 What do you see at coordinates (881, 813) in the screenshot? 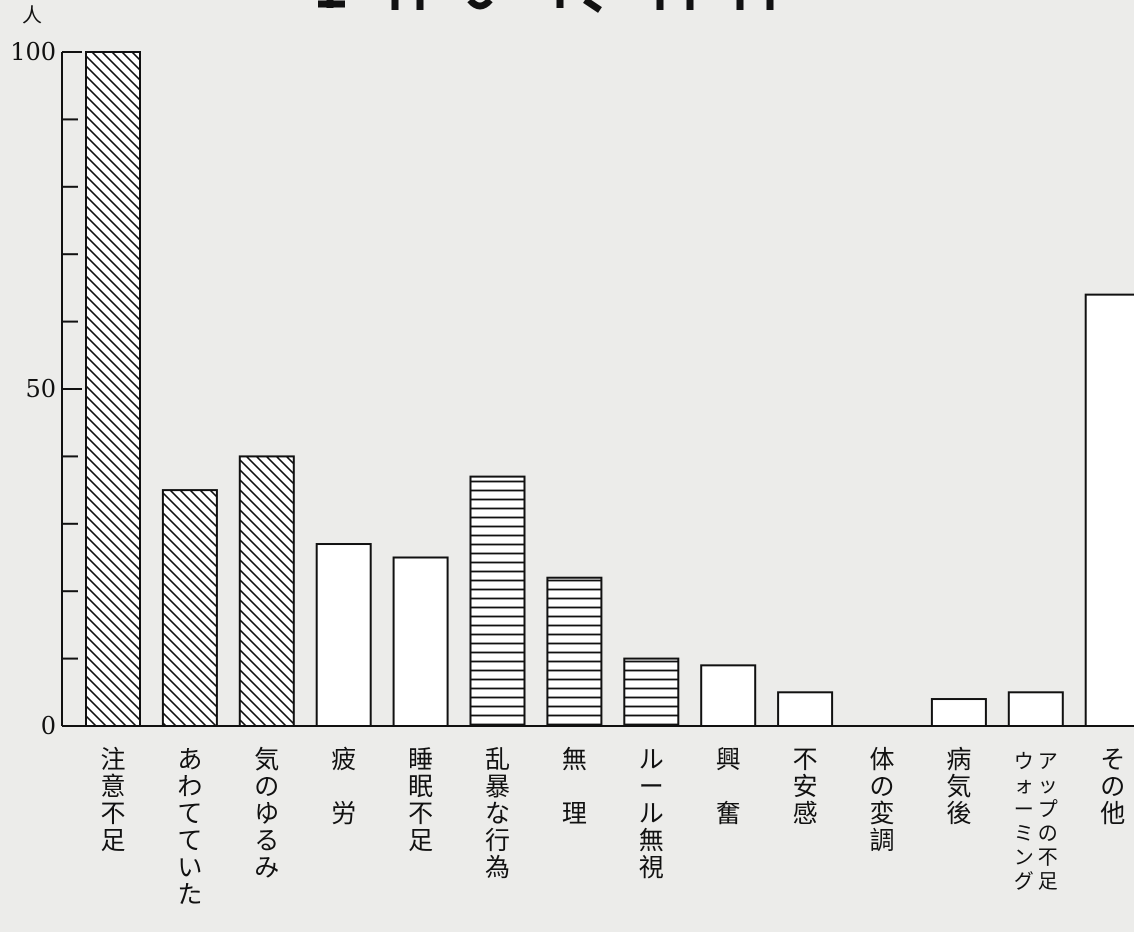
I see `category-label-char: 変` at bounding box center [881, 813].